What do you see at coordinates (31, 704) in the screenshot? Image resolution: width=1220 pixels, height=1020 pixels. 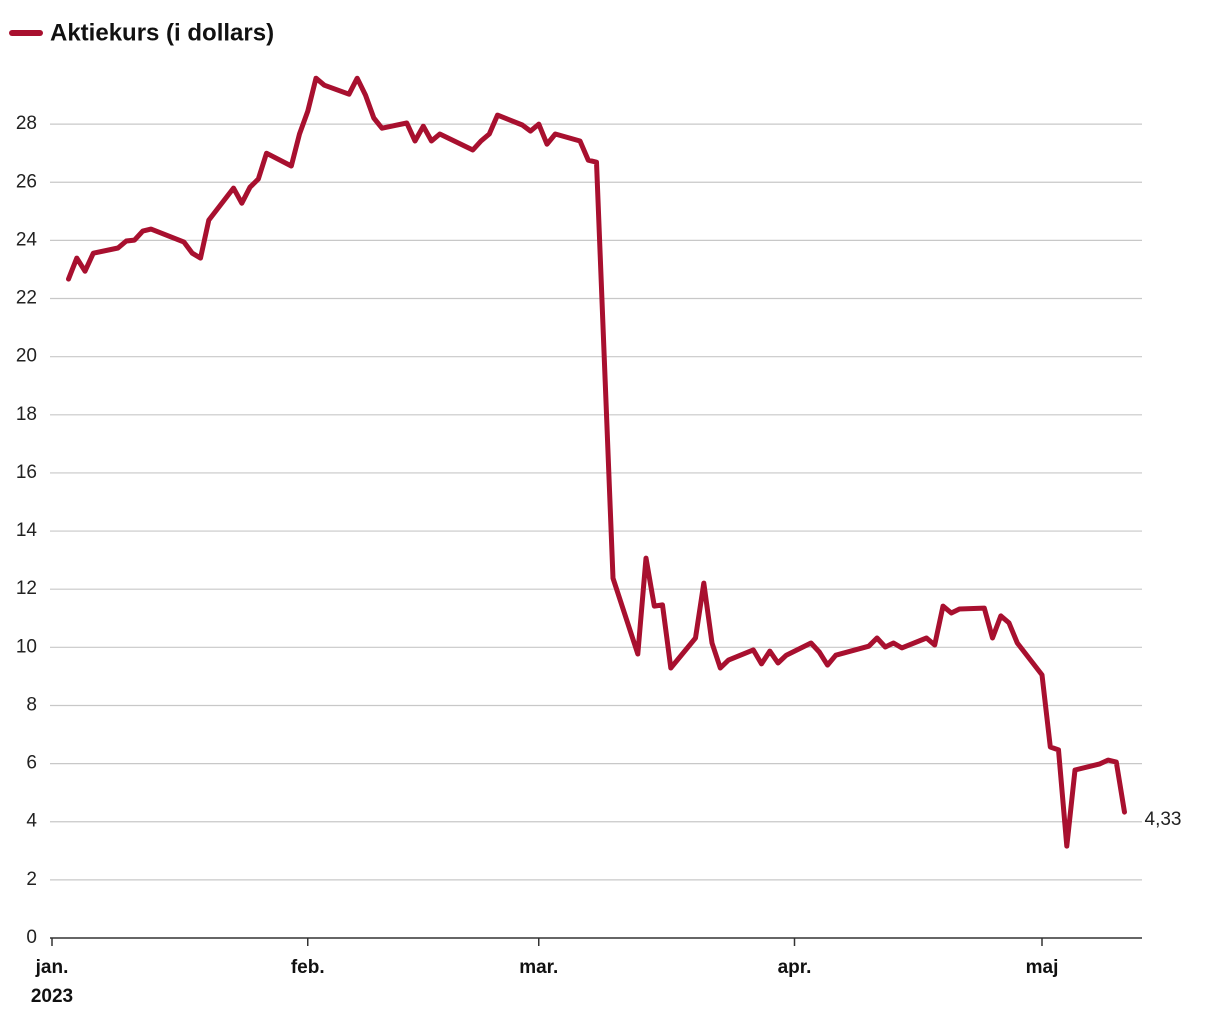 I see `y-tick-label: 8` at bounding box center [31, 704].